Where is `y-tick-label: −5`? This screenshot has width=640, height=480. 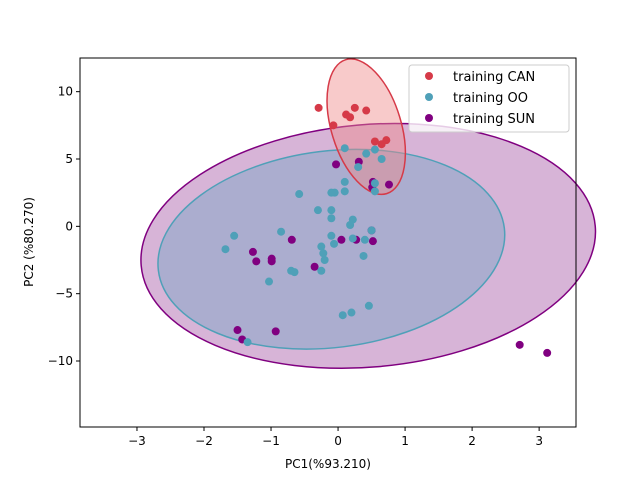 y-tick-label: −5 is located at coordinates (64, 294).